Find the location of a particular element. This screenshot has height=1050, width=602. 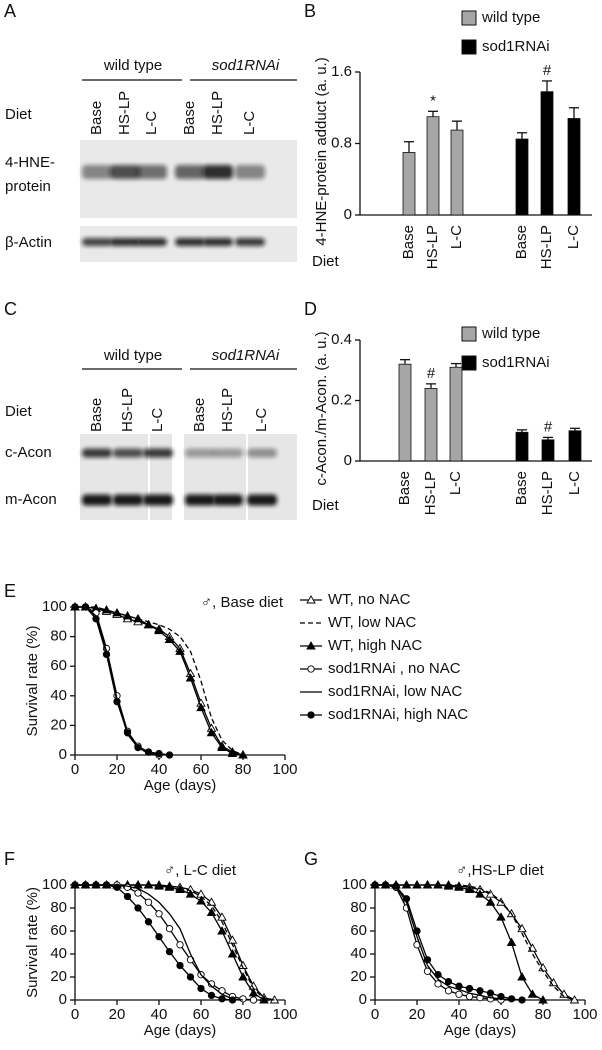

chart-title: ♂, L-C diet is located at coordinates (200, 870).